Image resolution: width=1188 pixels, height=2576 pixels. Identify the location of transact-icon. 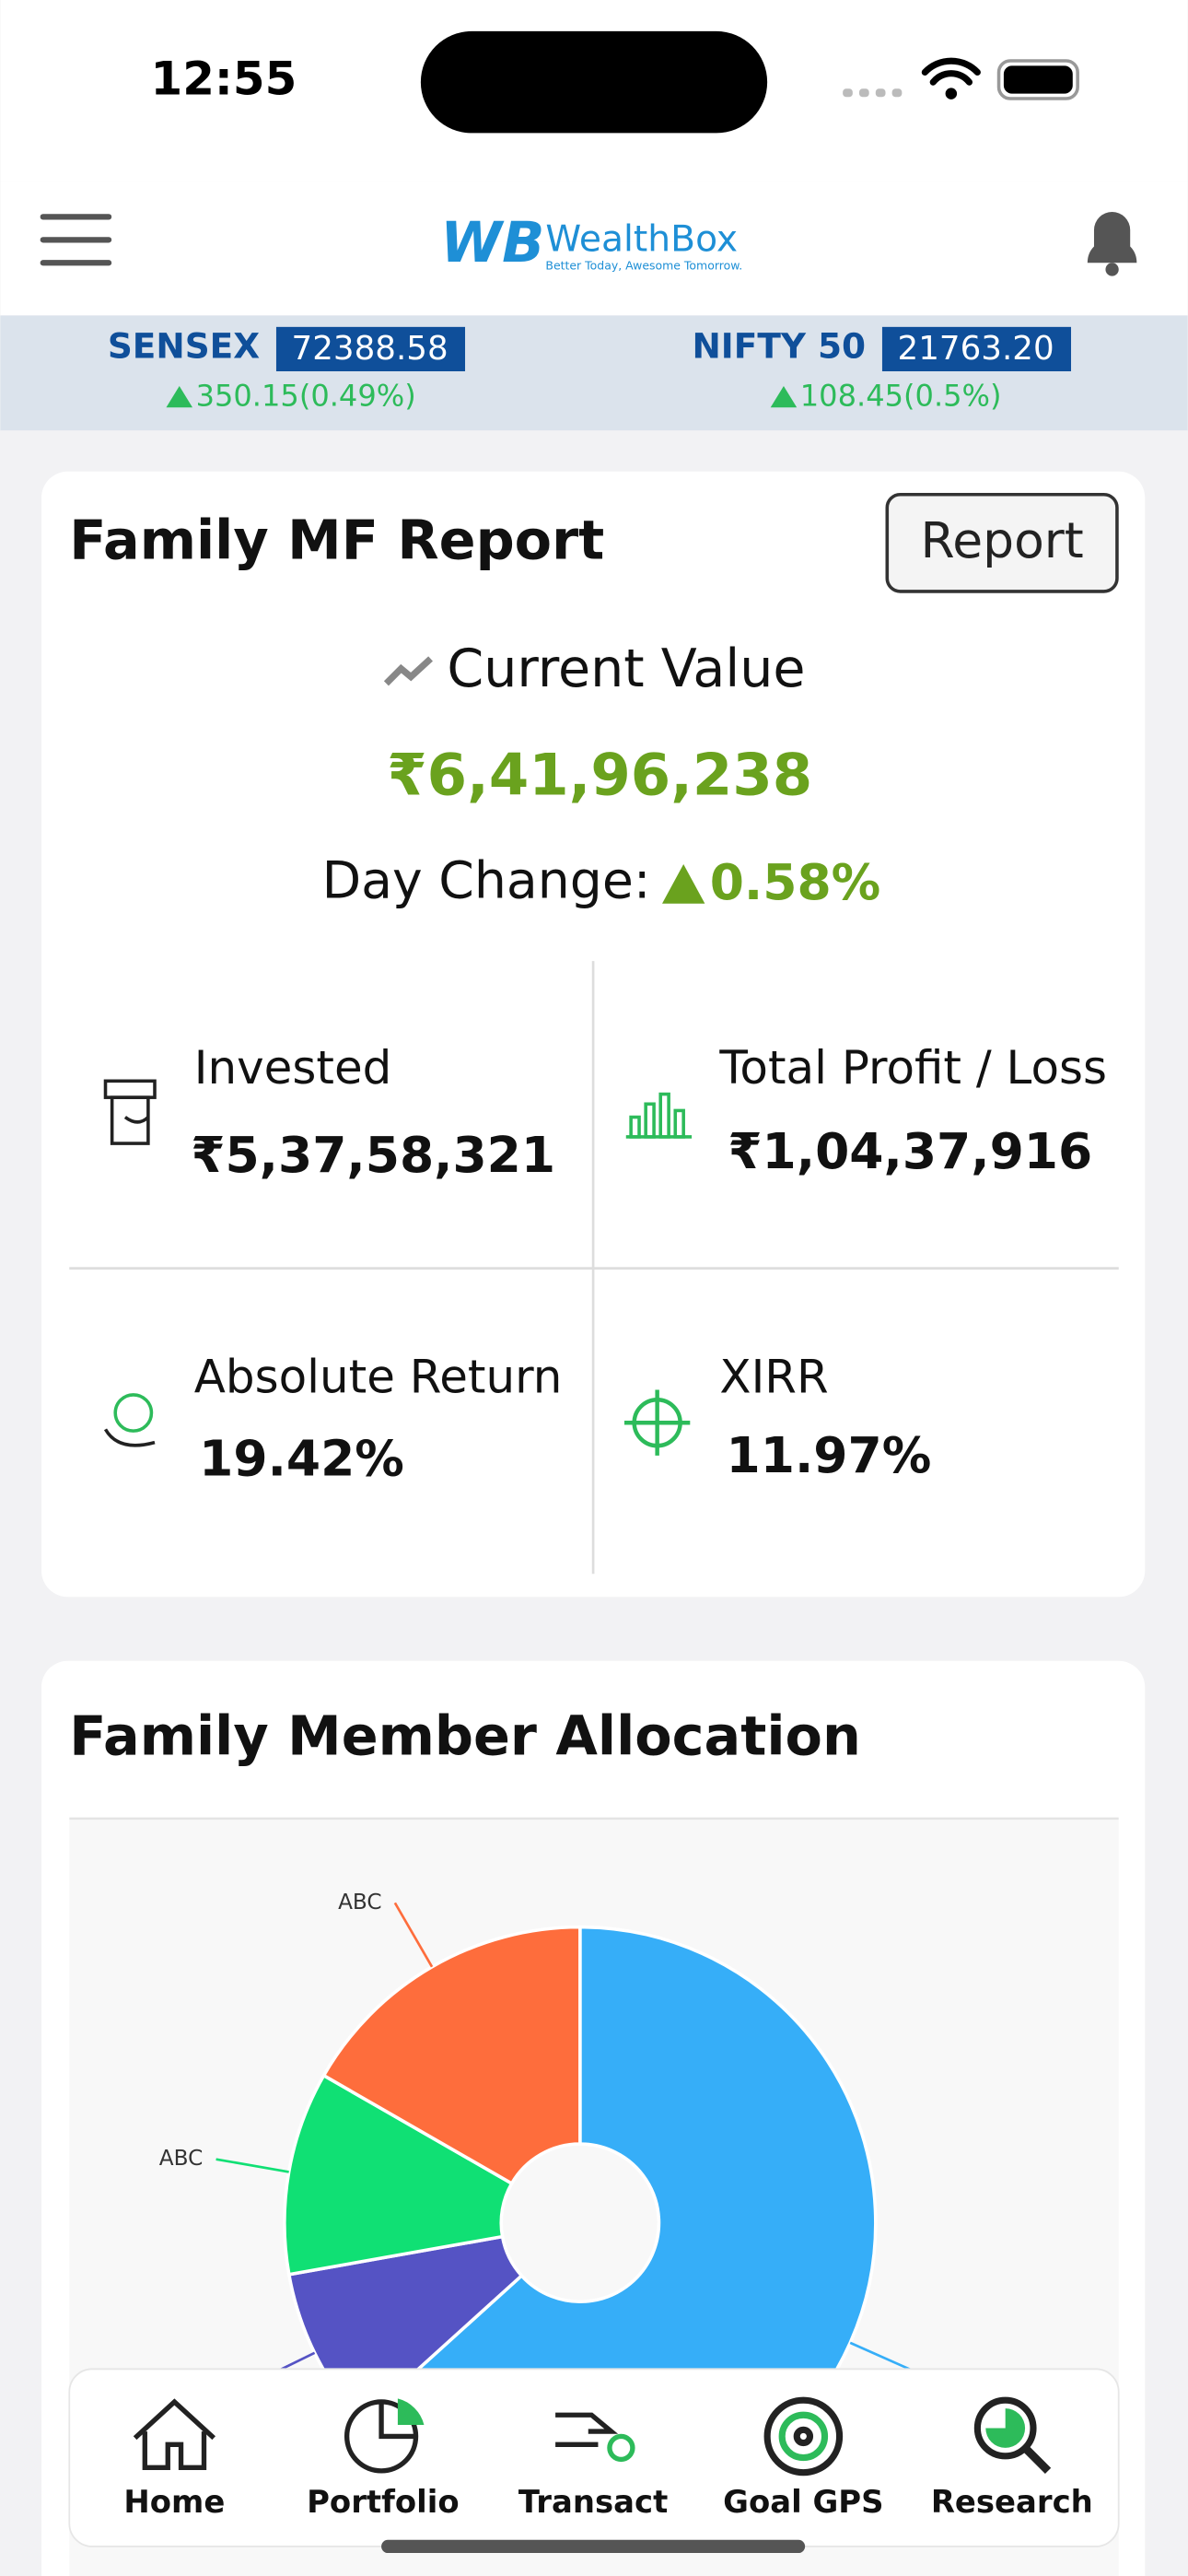
(595, 2437).